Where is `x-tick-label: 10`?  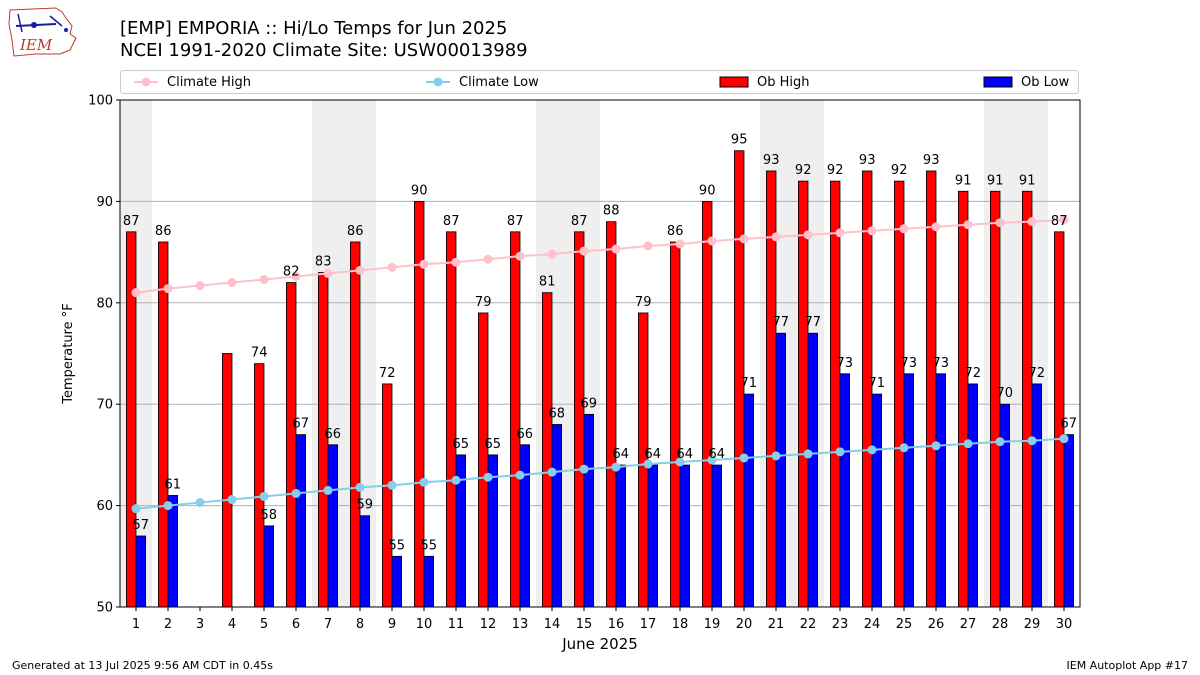 x-tick-label: 10 is located at coordinates (424, 624).